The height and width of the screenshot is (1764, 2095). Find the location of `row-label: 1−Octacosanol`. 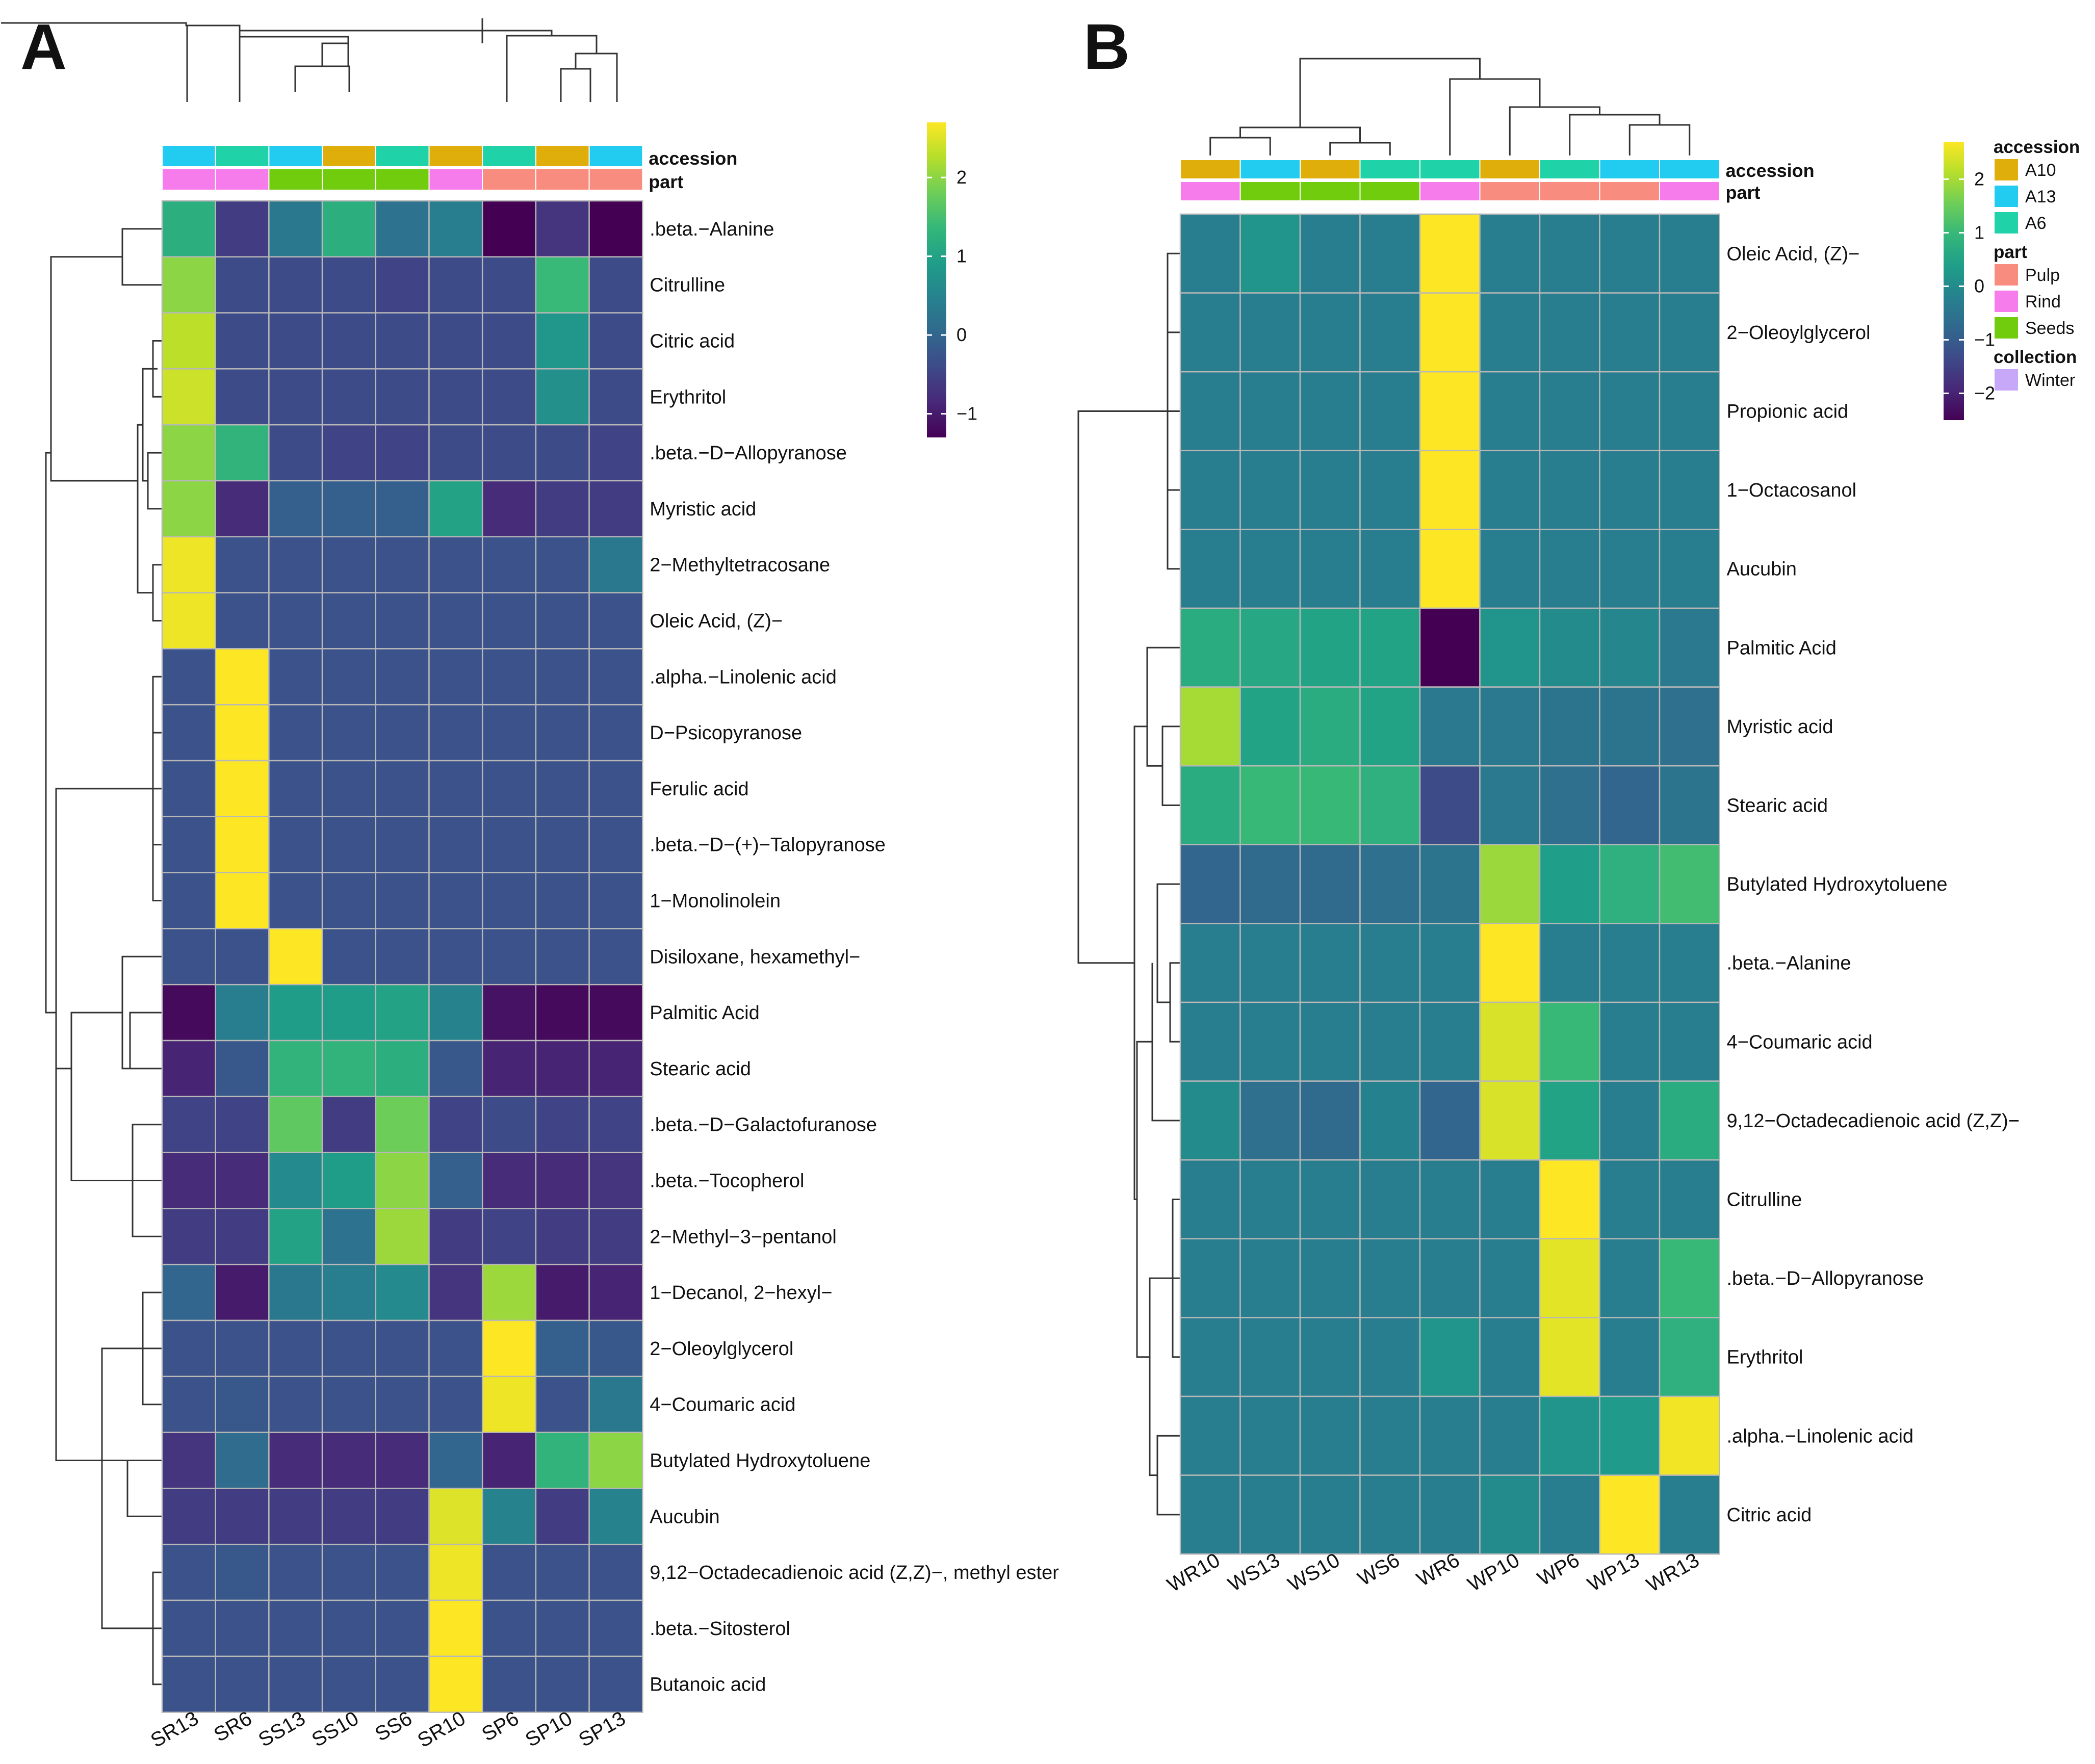

row-label: 1−Octacosanol is located at coordinates (1792, 491).